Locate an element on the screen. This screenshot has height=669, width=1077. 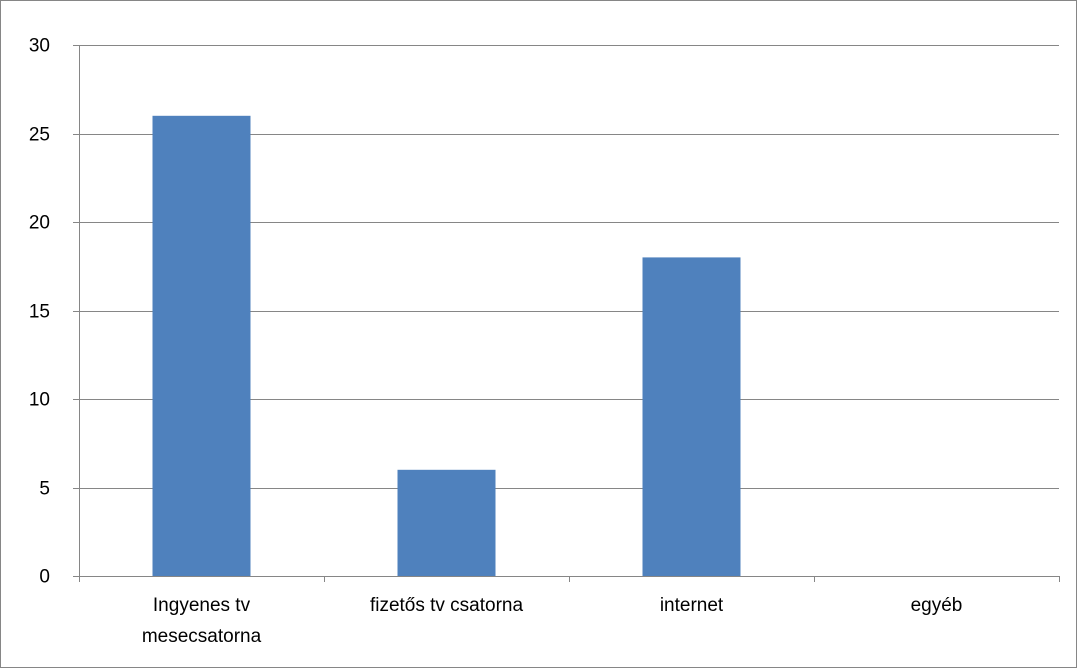
x-tick-label: fizetős tv csatorna is located at coordinates (447, 605).